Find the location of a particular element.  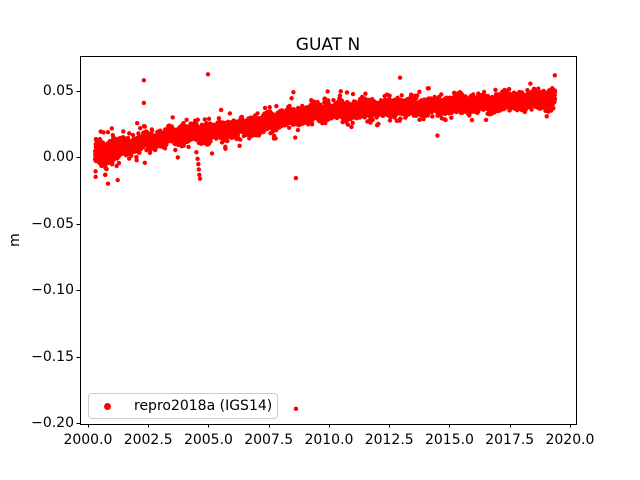

x-tick-label: 2000.0 is located at coordinates (88, 440).